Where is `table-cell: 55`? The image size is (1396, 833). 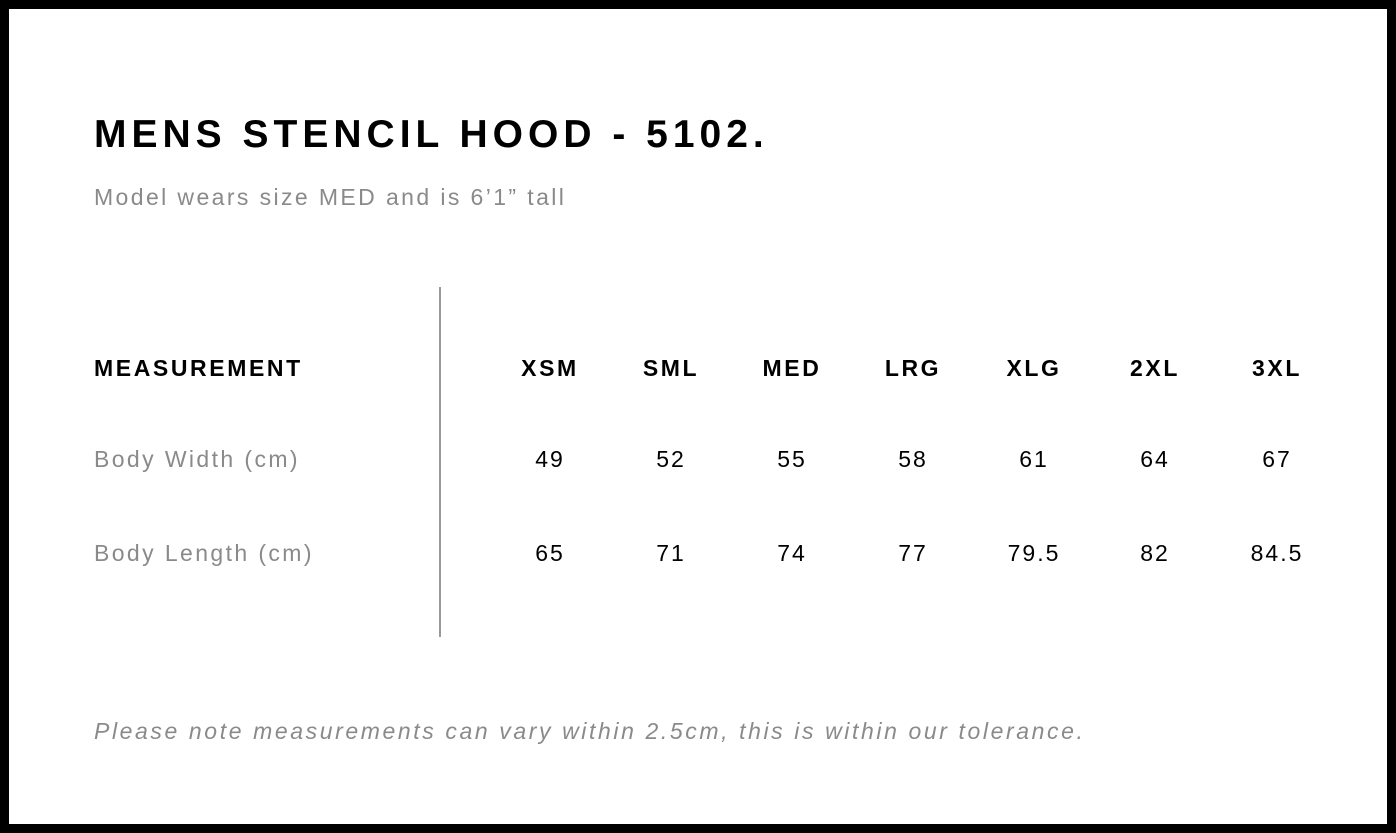
table-cell: 55 is located at coordinates (792, 459).